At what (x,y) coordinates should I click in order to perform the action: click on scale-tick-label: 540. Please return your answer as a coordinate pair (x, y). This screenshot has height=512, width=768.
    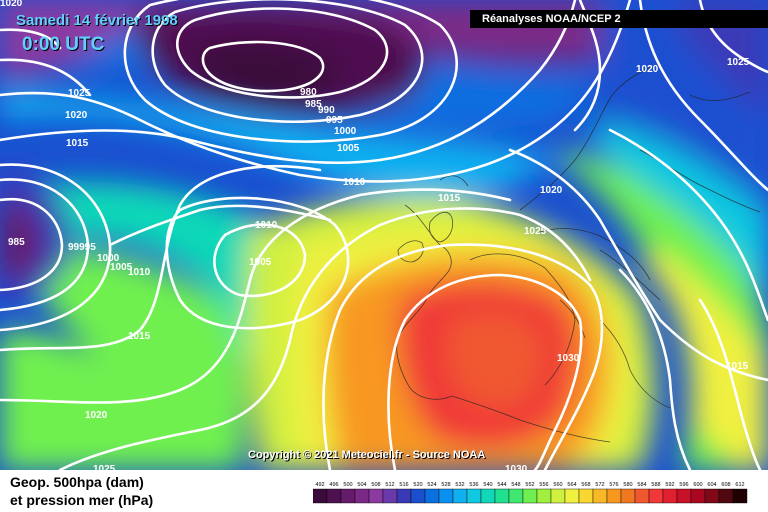
    Looking at the image, I should click on (487, 485).